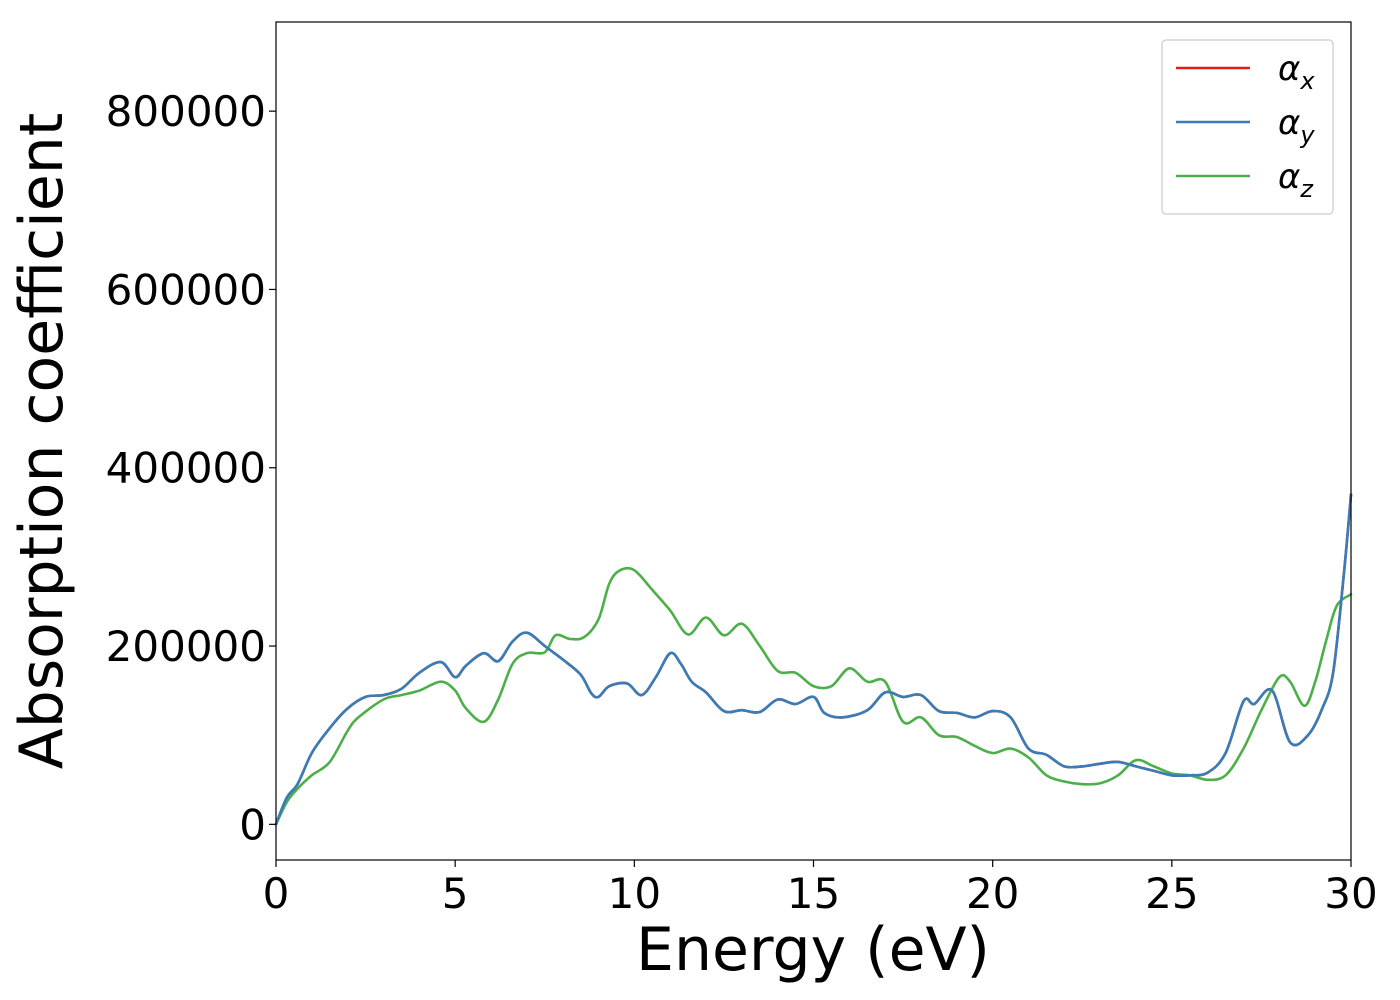  Describe the element at coordinates (634, 893) in the screenshot. I see `x-tick-label: 10` at that location.